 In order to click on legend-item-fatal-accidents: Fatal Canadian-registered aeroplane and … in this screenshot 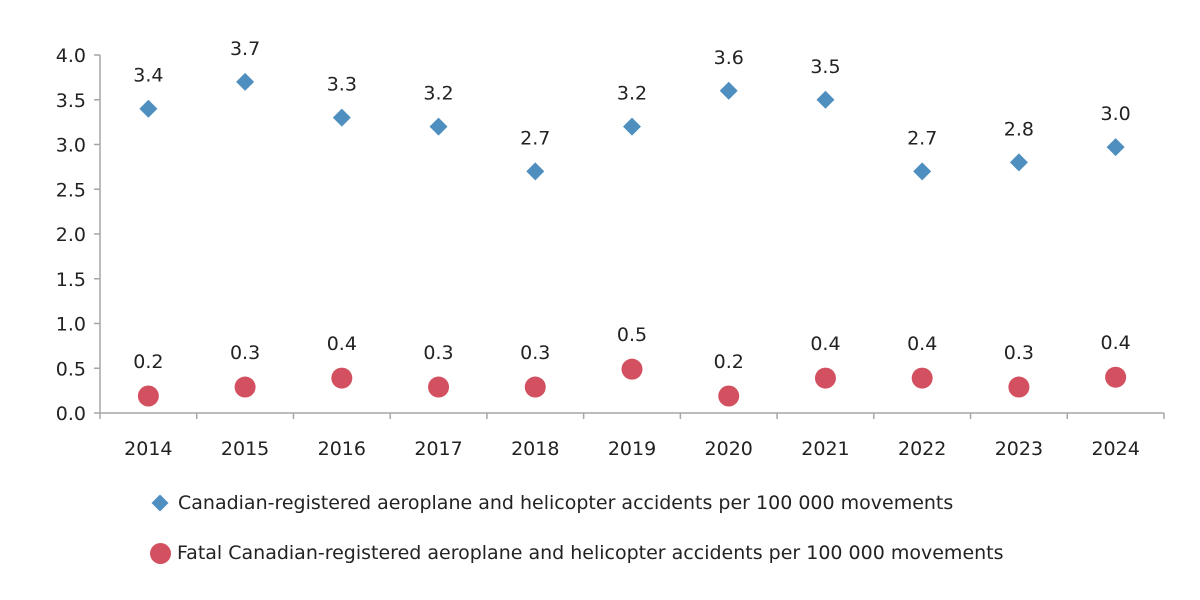, I will do `click(670, 553)`.